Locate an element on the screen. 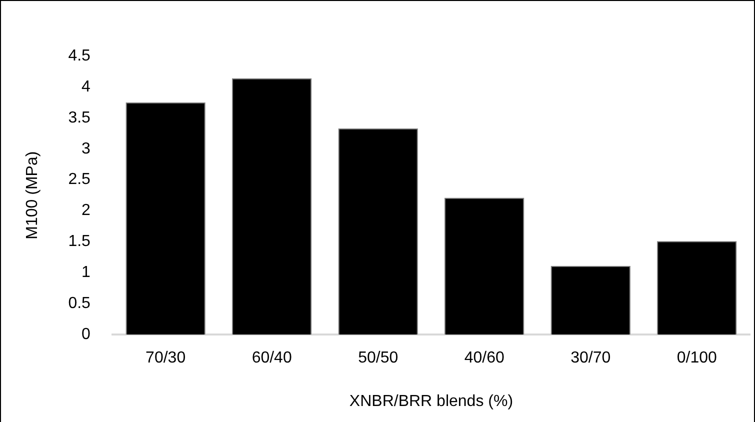  x-axis-title: XNBR/BRR blends (%) is located at coordinates (431, 401).